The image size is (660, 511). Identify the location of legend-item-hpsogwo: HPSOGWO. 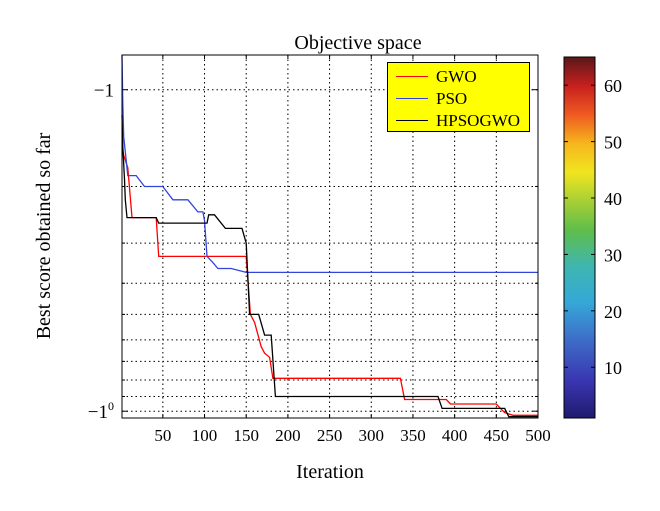
(458, 121).